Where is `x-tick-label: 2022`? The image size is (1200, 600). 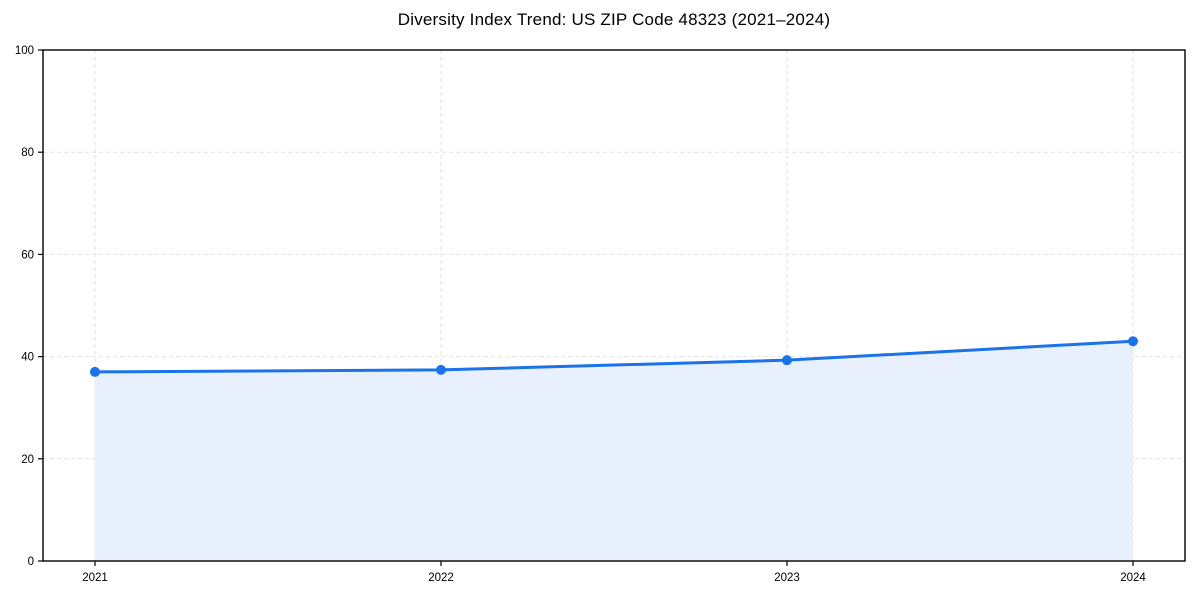 x-tick-label: 2022 is located at coordinates (441, 578).